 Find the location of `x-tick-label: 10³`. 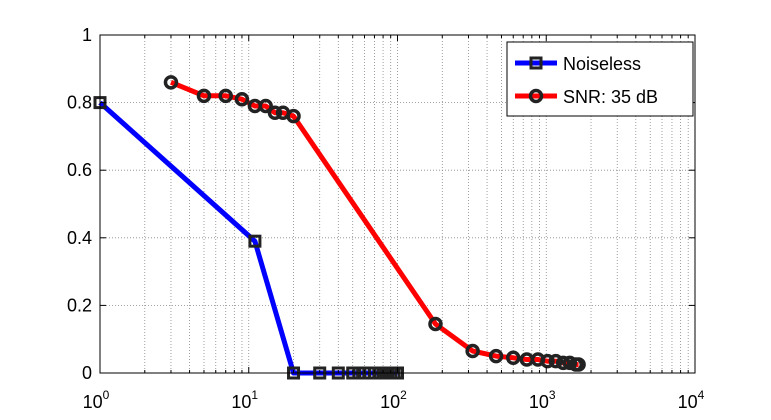

x-tick-label: 10³ is located at coordinates (542, 400).